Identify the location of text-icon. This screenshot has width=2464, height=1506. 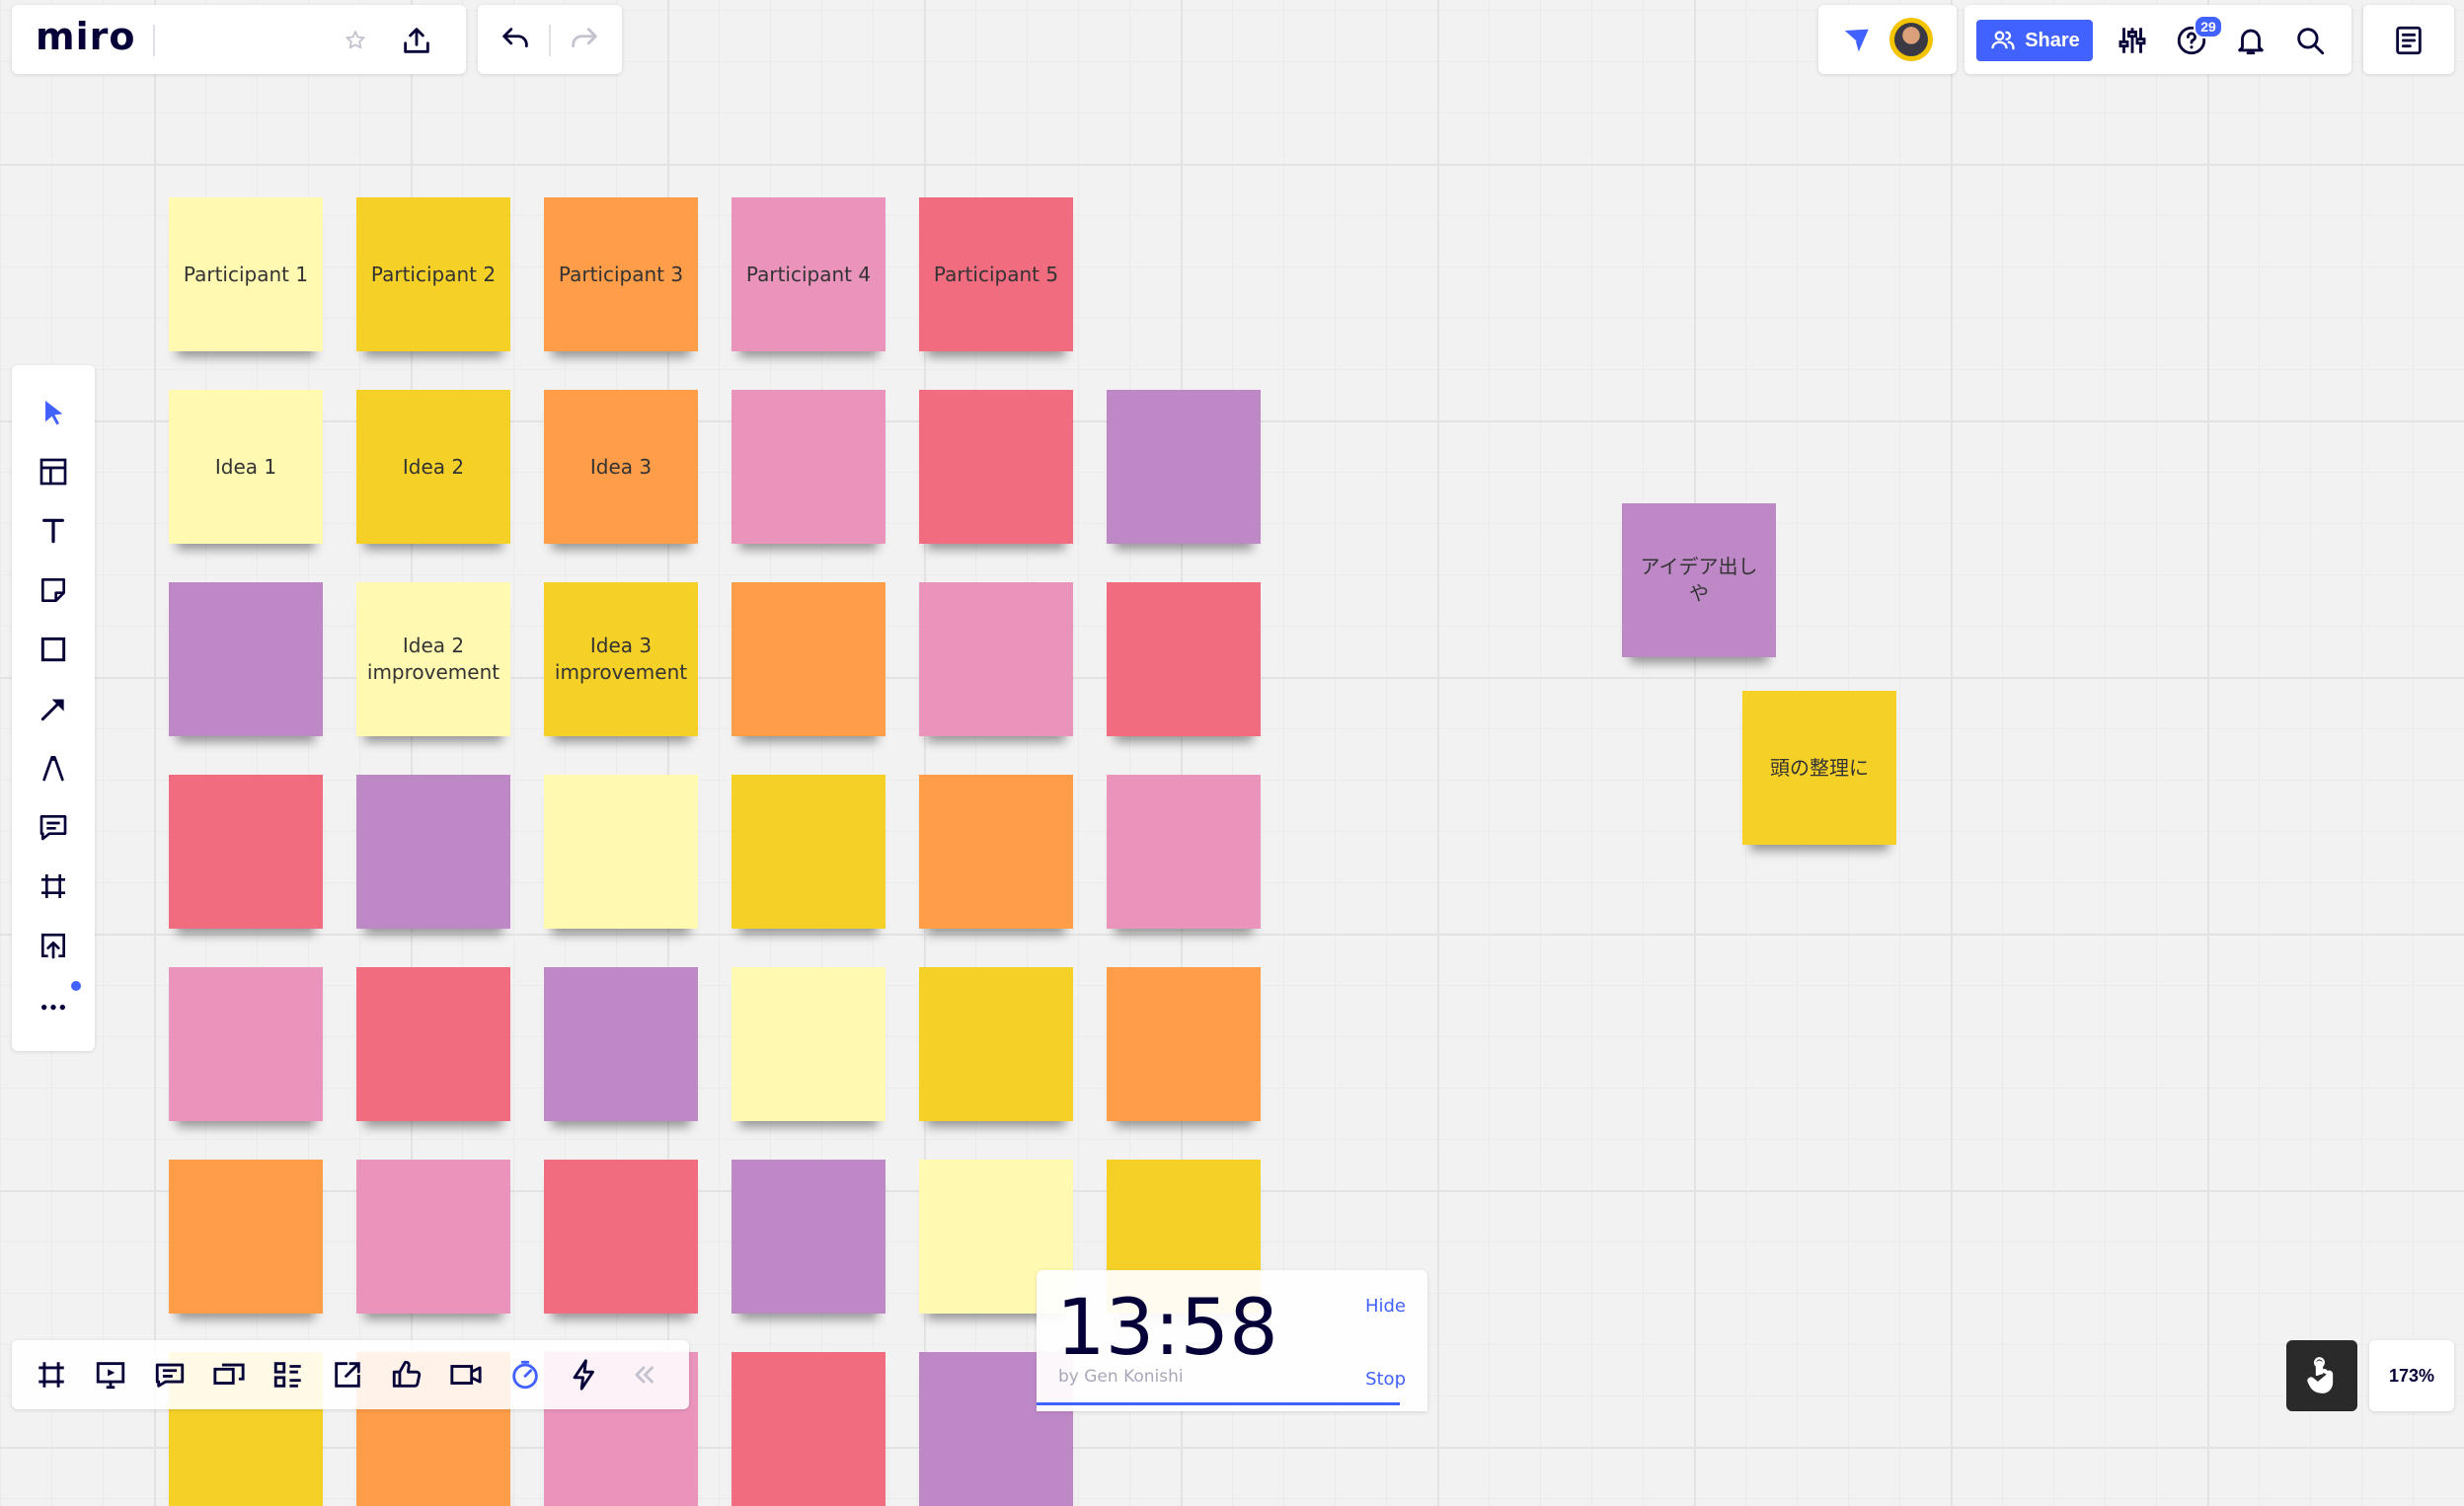
(53, 531).